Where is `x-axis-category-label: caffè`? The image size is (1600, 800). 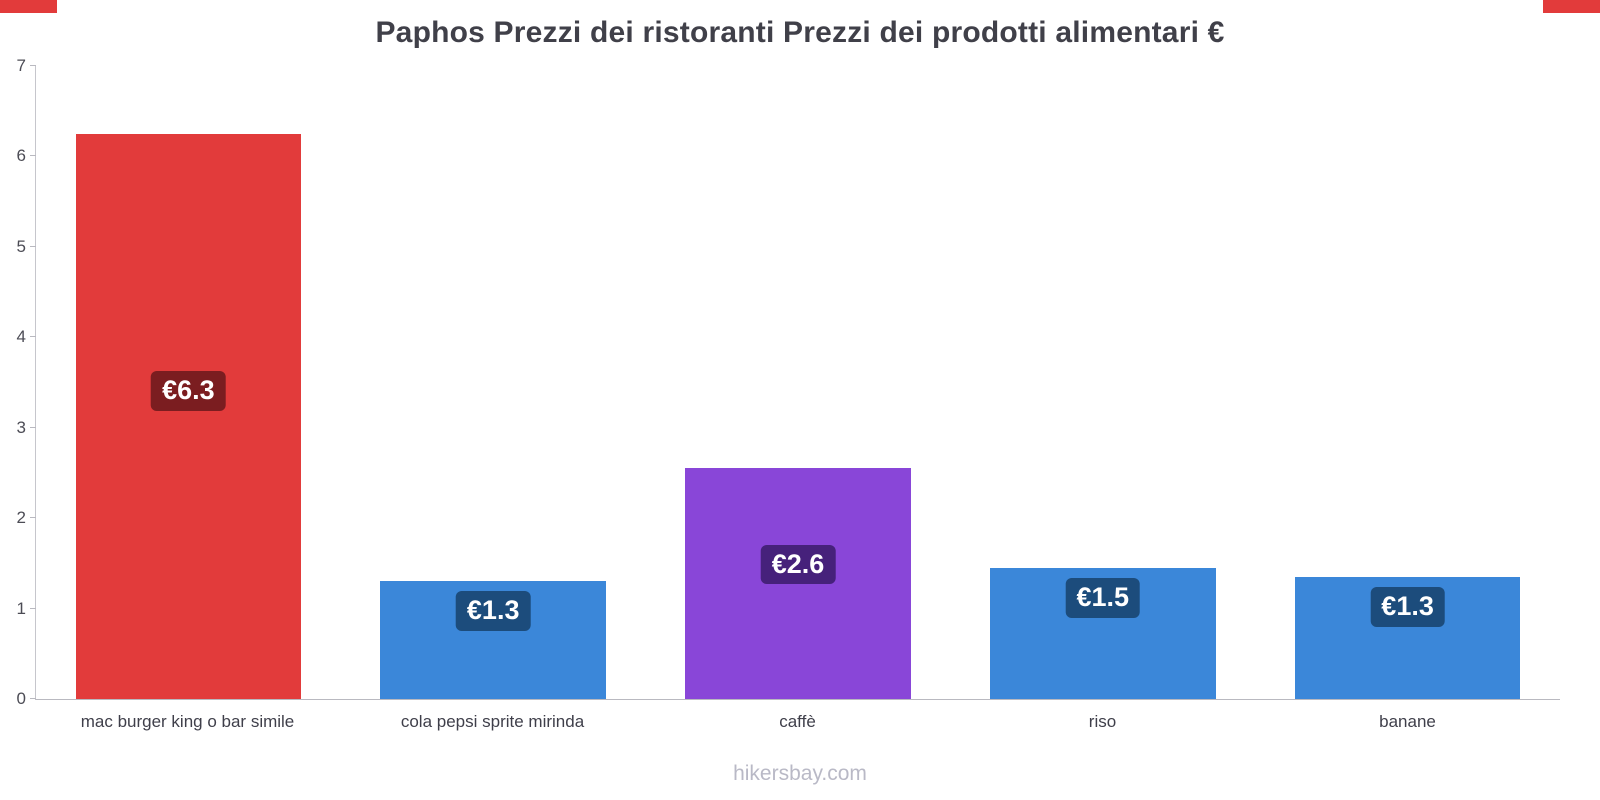 x-axis-category-label: caffè is located at coordinates (797, 721).